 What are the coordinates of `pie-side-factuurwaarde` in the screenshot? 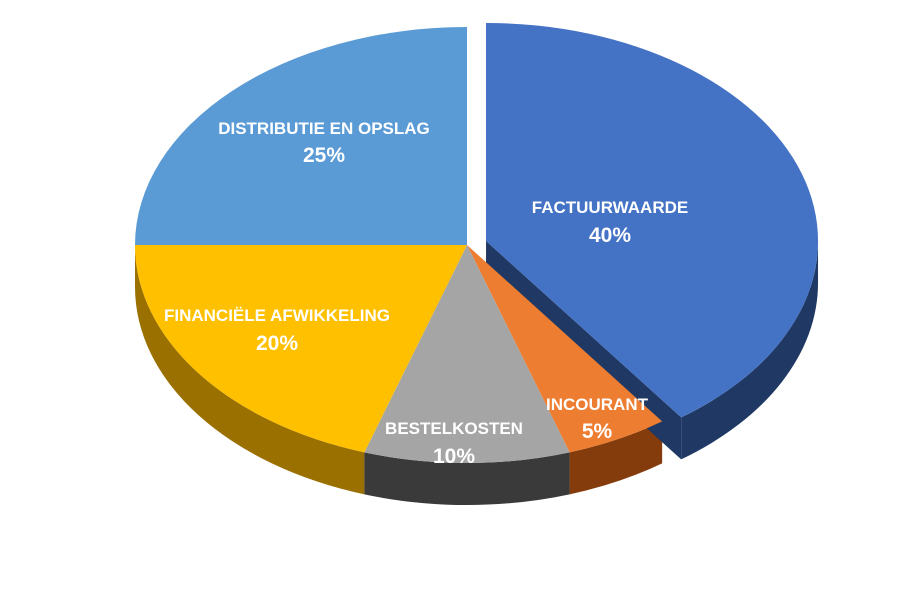 It's located at (750, 350).